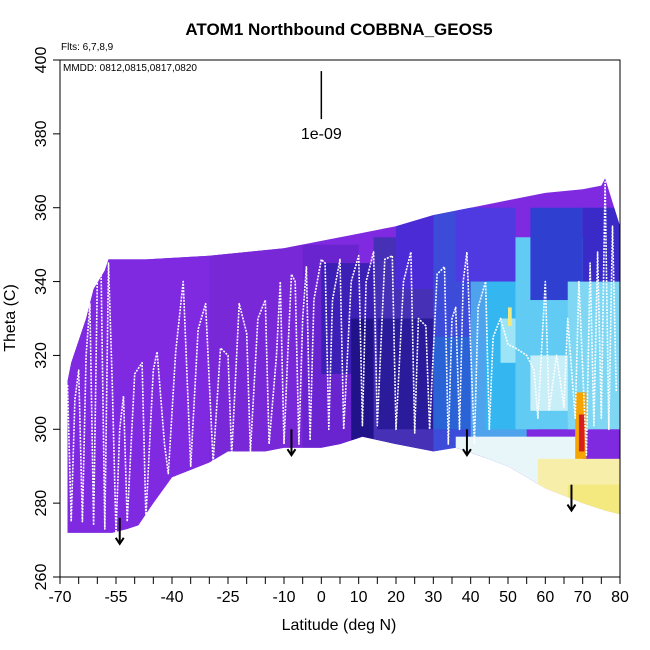 This screenshot has width=650, height=650. What do you see at coordinates (433, 597) in the screenshot?
I see `x-tick-label: 30` at bounding box center [433, 597].